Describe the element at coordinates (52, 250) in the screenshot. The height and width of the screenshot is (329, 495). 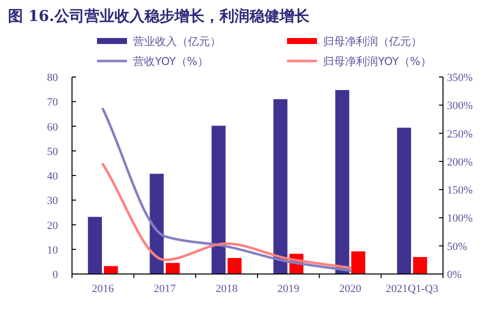
I see `y-tick-label: 10` at that location.